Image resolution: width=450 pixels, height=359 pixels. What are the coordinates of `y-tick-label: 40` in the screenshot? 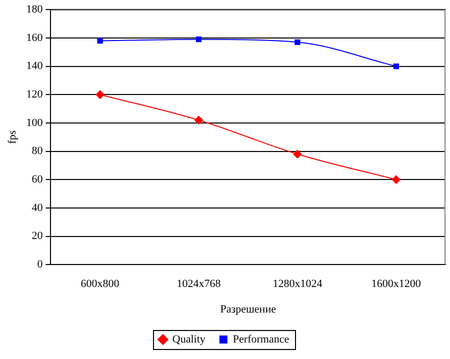 It's located at (38, 208).